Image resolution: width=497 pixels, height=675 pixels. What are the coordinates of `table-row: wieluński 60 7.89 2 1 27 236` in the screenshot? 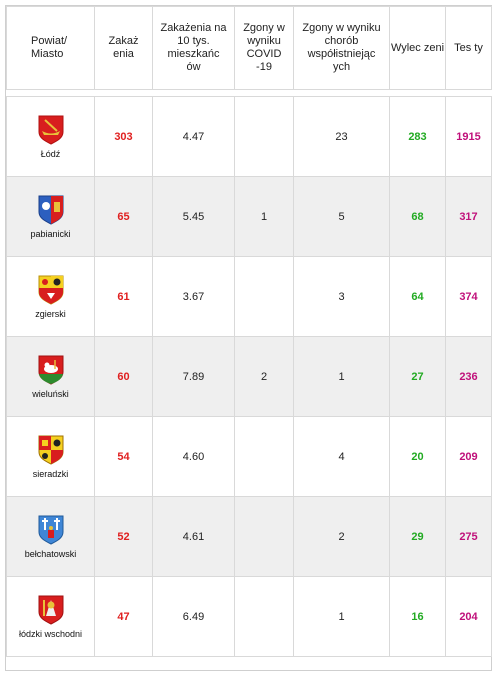 It's located at (249, 376).